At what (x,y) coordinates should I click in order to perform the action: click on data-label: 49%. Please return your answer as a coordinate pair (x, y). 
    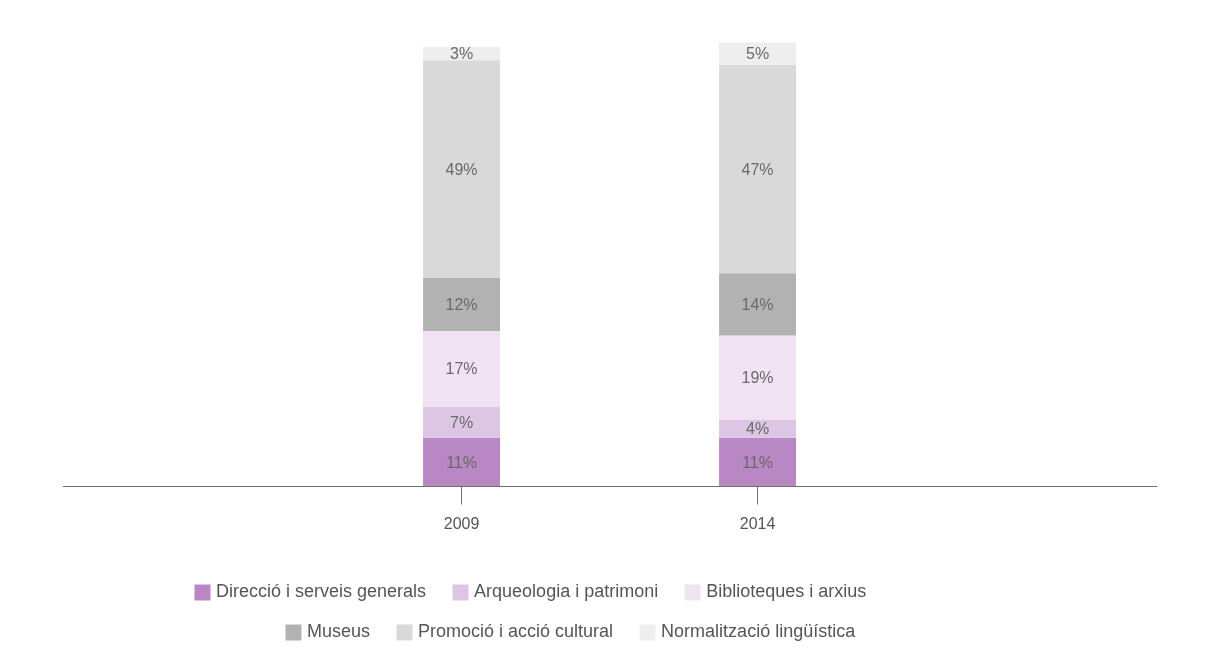
    Looking at the image, I should click on (461, 169).